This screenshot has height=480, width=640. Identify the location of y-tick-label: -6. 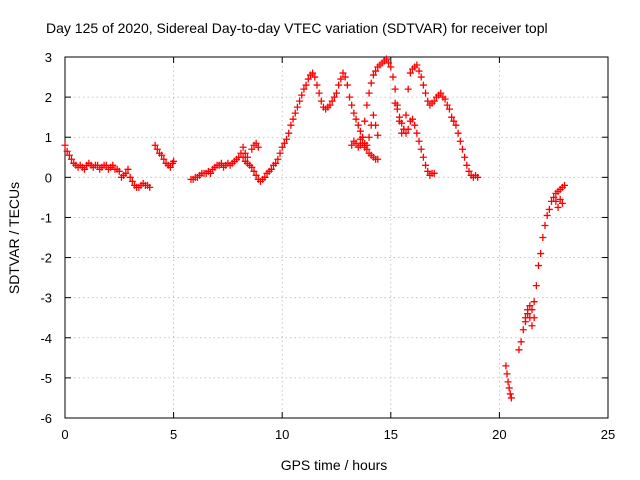
(46, 418).